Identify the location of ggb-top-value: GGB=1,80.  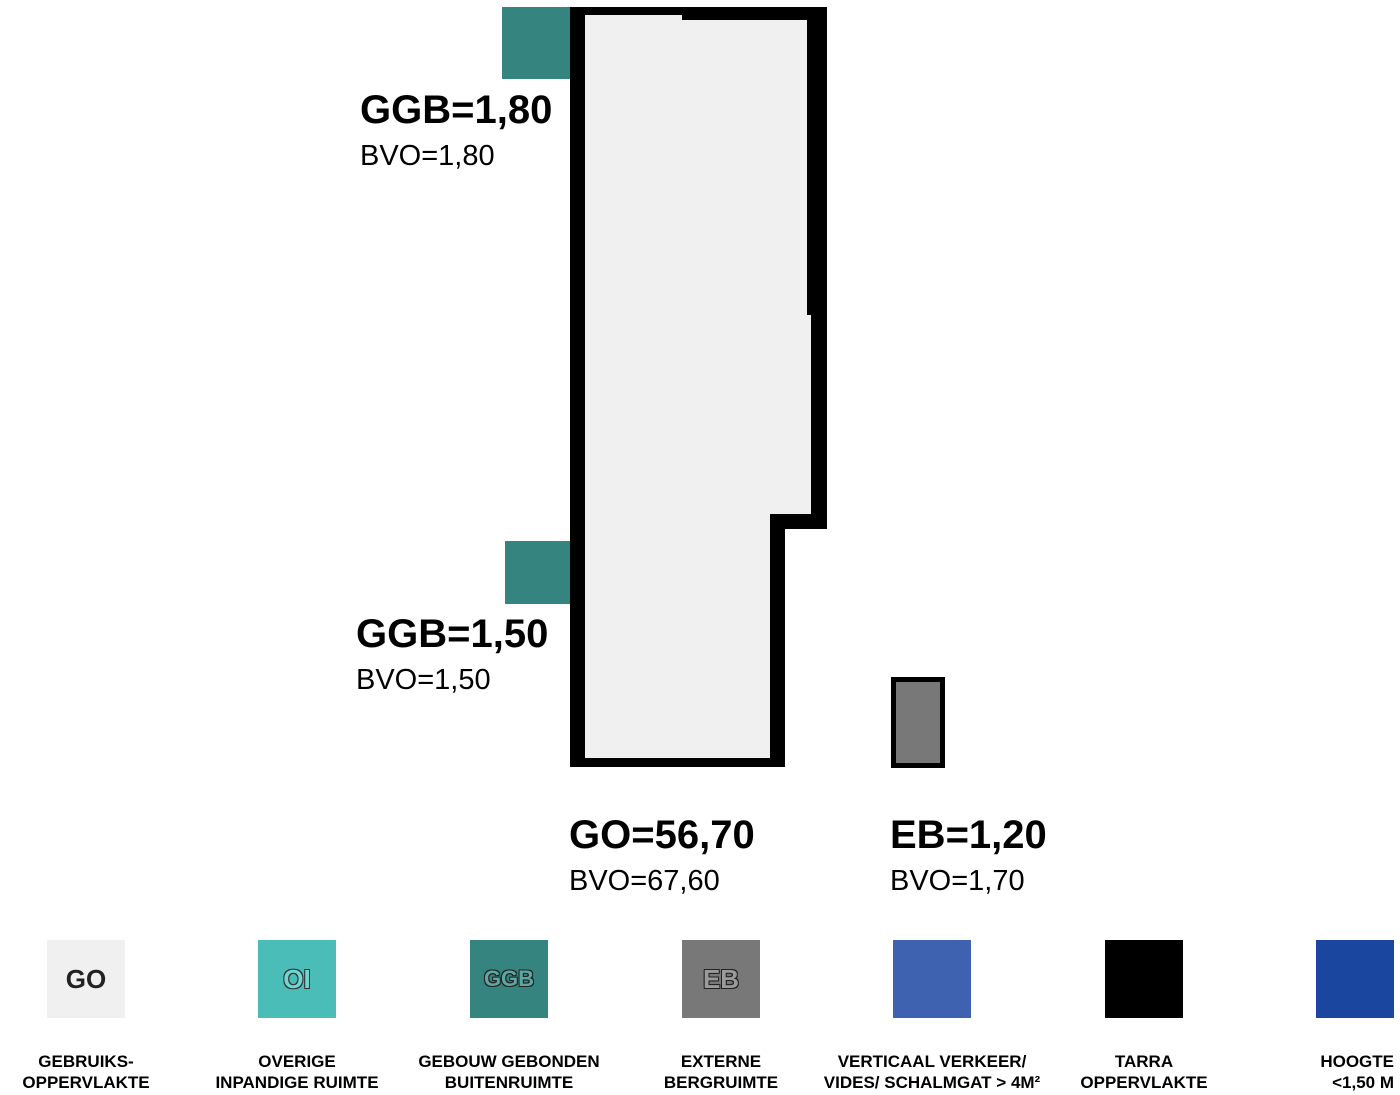
(456, 110).